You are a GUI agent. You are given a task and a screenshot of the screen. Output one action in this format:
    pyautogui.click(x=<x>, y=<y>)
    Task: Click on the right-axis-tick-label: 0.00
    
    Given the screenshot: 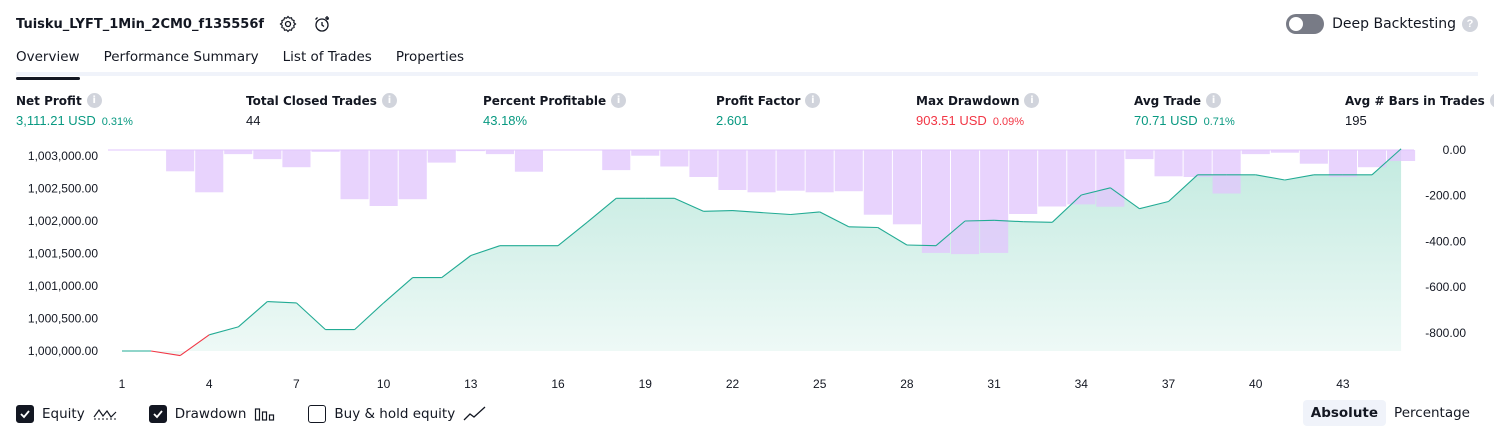 What is the action you would take?
    pyautogui.click(x=1455, y=150)
    